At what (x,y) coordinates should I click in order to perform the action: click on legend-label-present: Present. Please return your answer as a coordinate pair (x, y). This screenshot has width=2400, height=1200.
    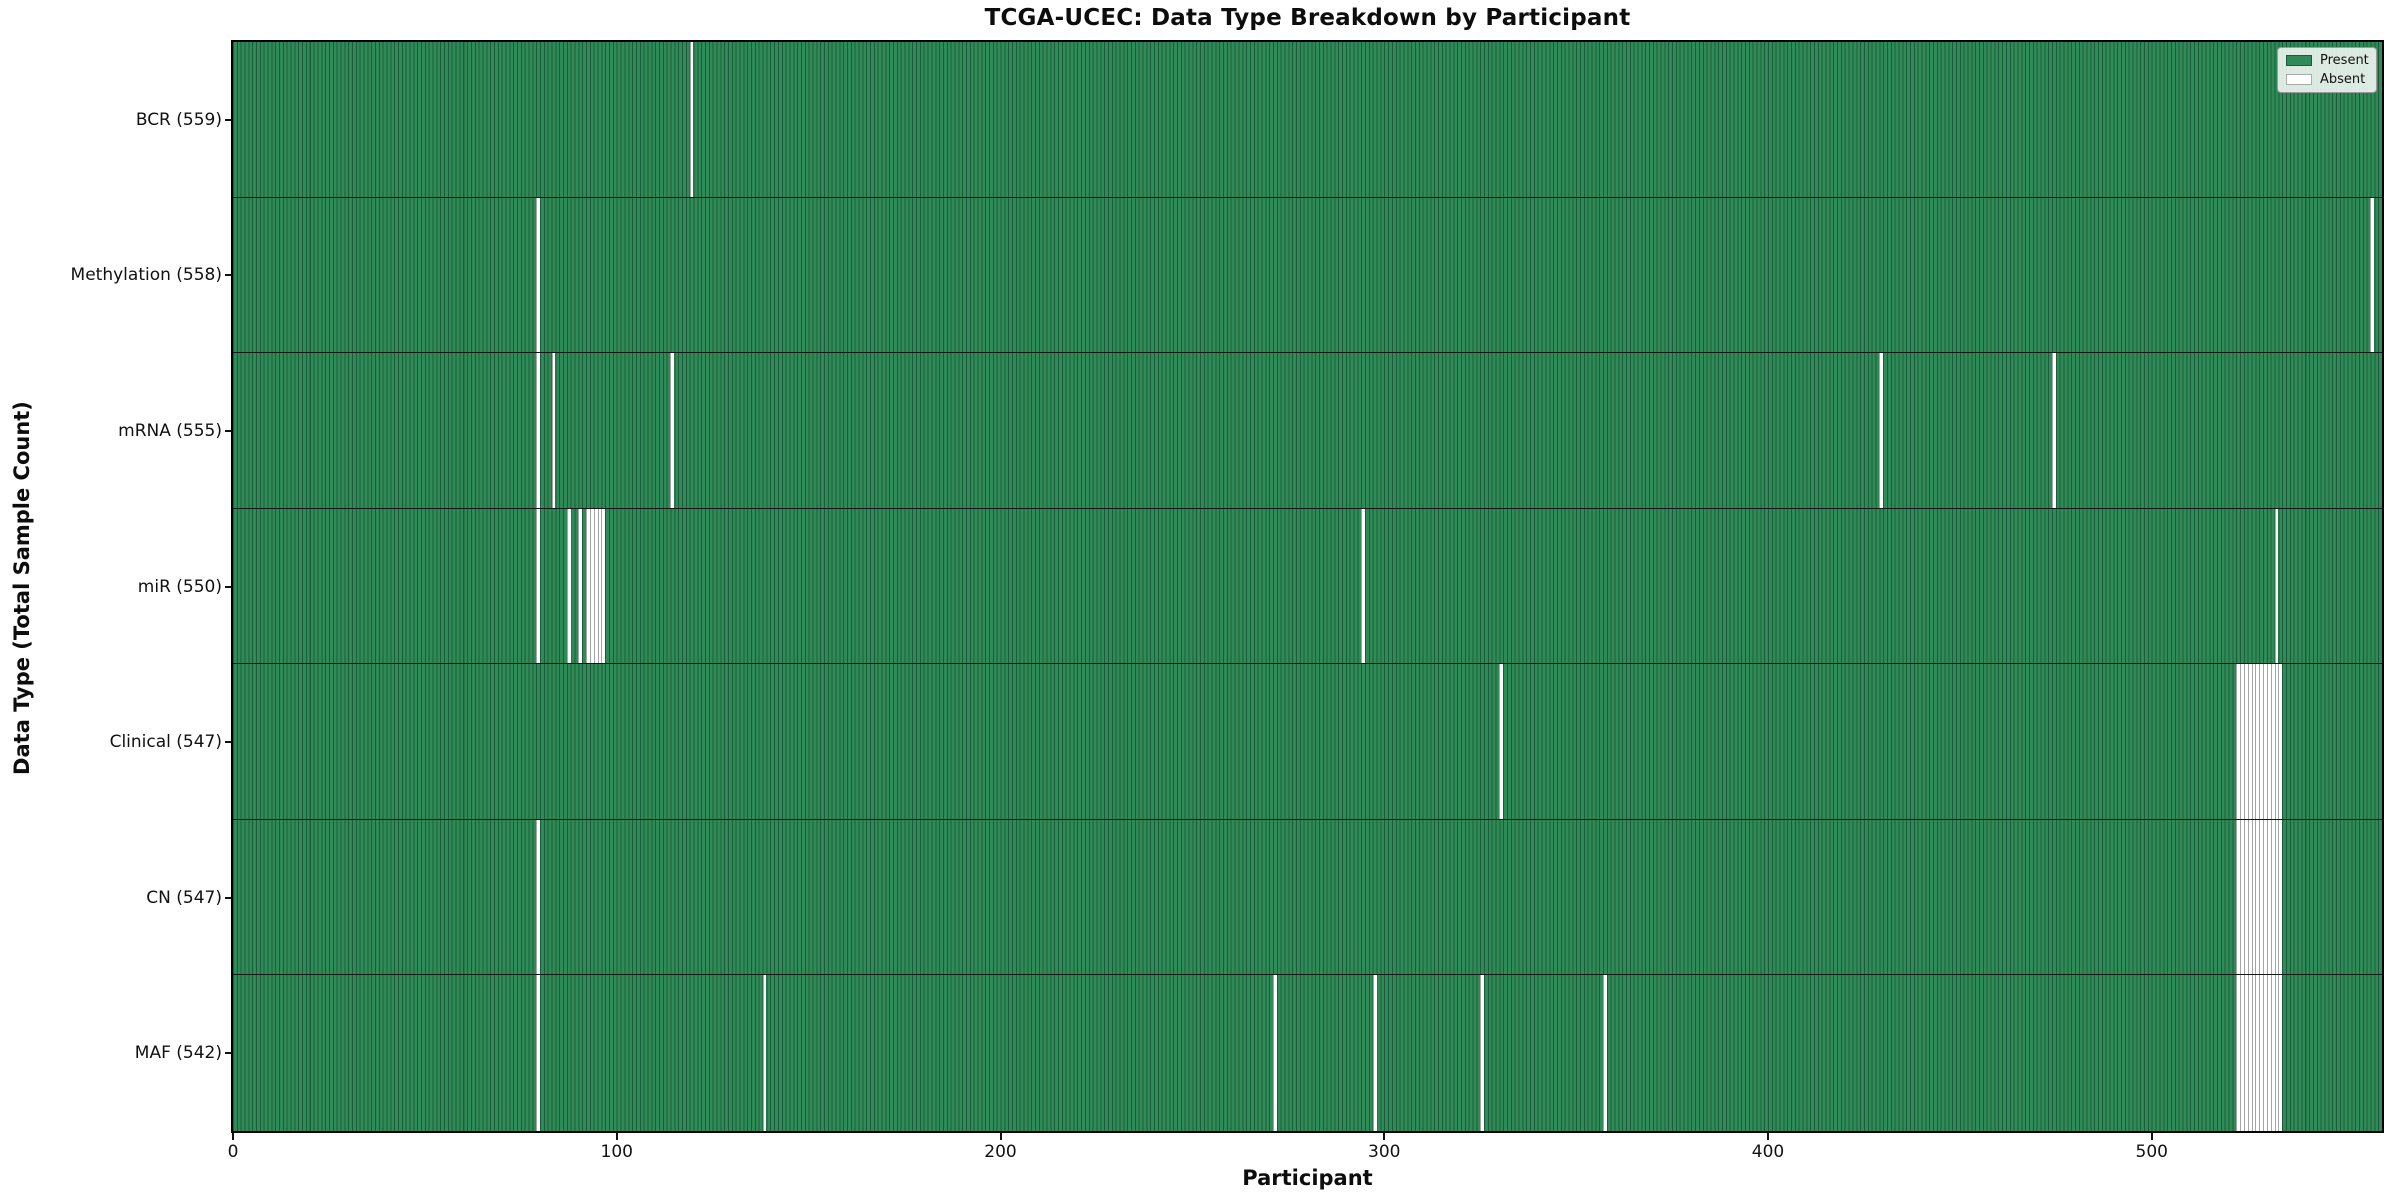
    Looking at the image, I should click on (2344, 60).